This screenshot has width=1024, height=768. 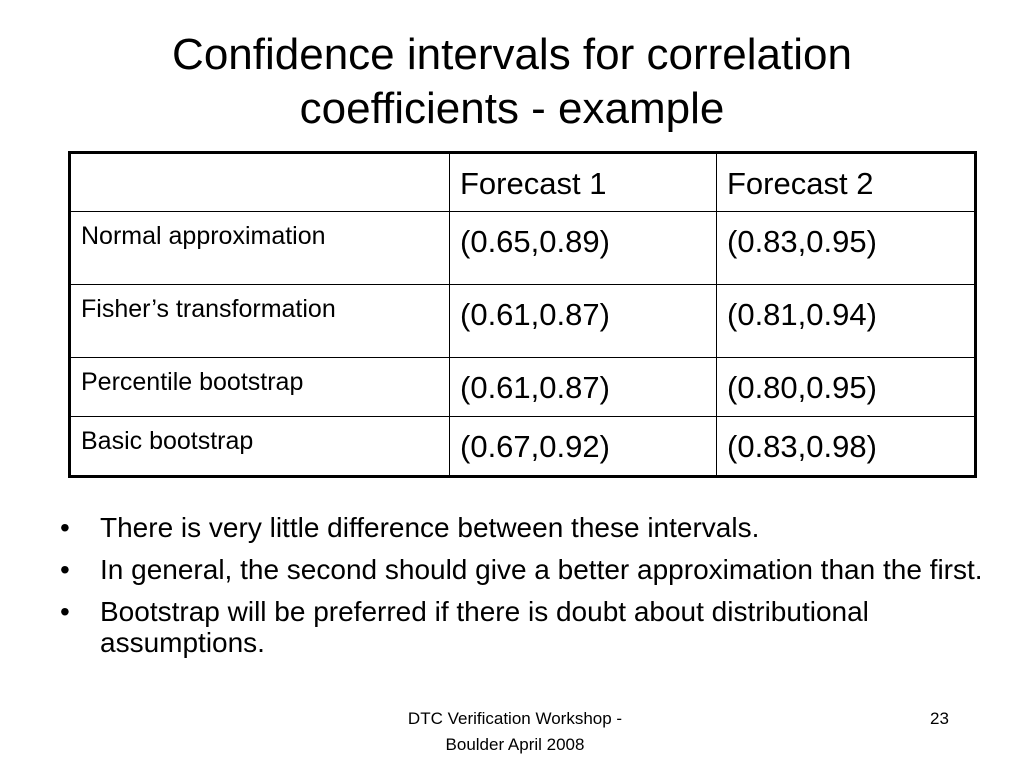 What do you see at coordinates (846, 387) in the screenshot?
I see `interval-cell: (0.80,0.95)` at bounding box center [846, 387].